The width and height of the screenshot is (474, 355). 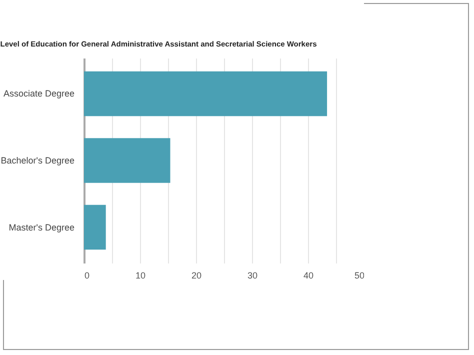 I want to click on x-tick-label: 20, so click(x=196, y=275).